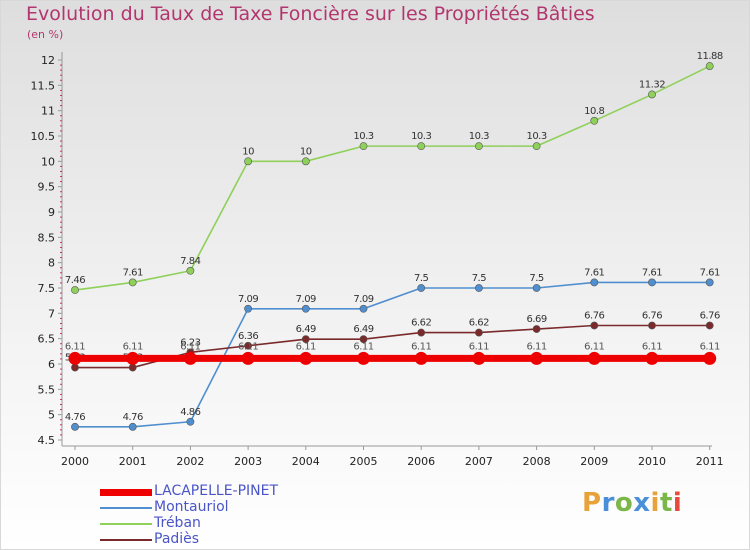 The width and height of the screenshot is (750, 550). Describe the element at coordinates (592, 503) in the screenshot. I see `logo-letter: P` at that location.